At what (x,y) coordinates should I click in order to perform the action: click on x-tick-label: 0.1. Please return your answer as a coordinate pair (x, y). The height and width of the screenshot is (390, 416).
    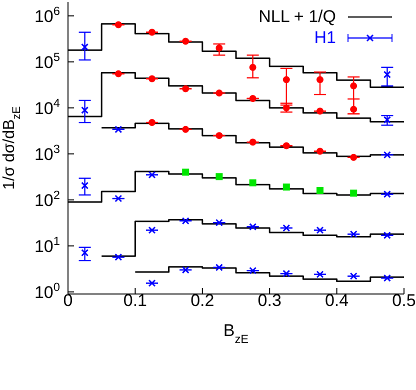
    Looking at the image, I should click on (135, 300).